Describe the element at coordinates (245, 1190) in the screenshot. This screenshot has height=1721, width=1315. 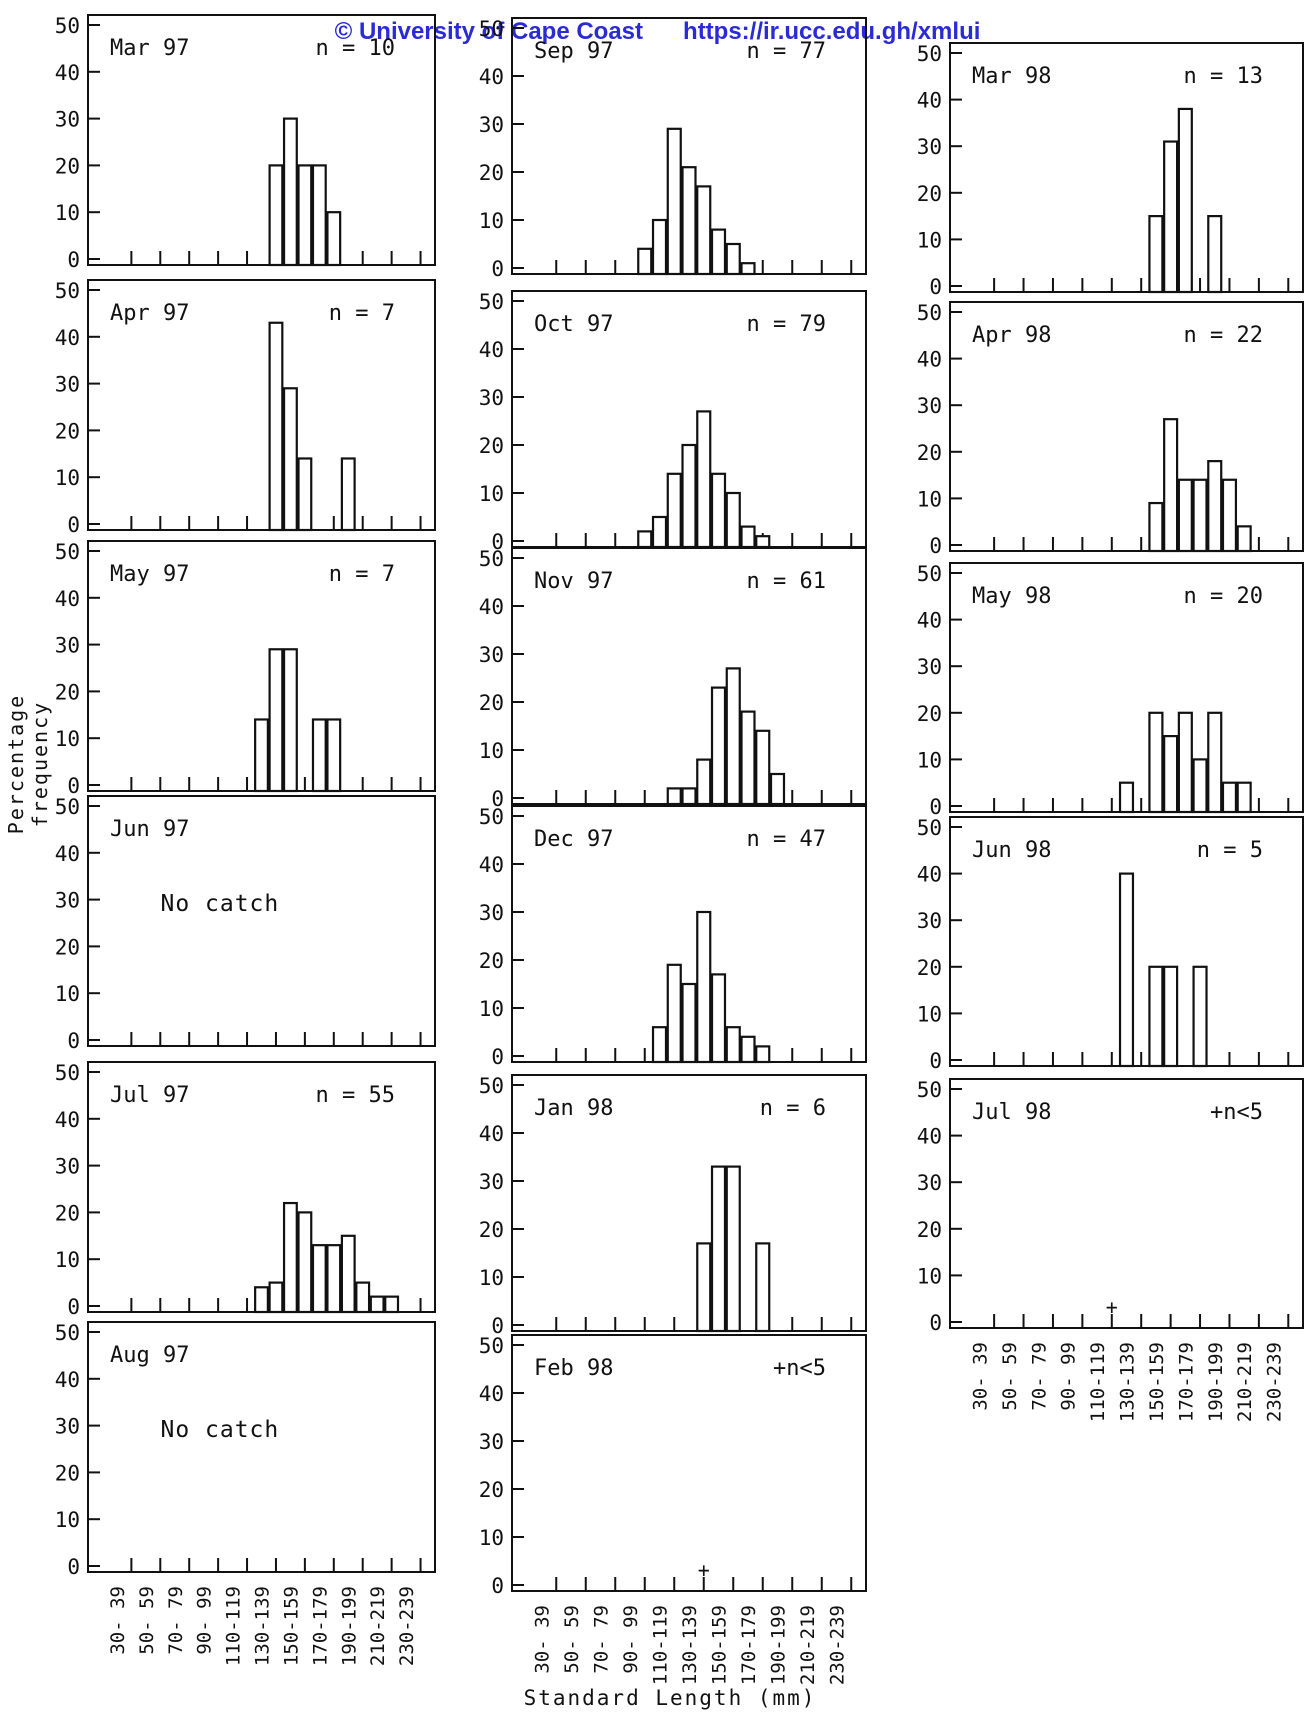
I see `histogram-panel: 0 10 20 30 40 50 Jul 97 n = 55` at that location.